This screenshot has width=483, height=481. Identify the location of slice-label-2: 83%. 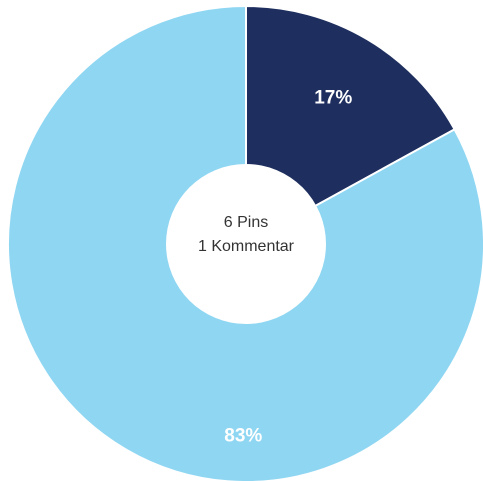
(243, 435).